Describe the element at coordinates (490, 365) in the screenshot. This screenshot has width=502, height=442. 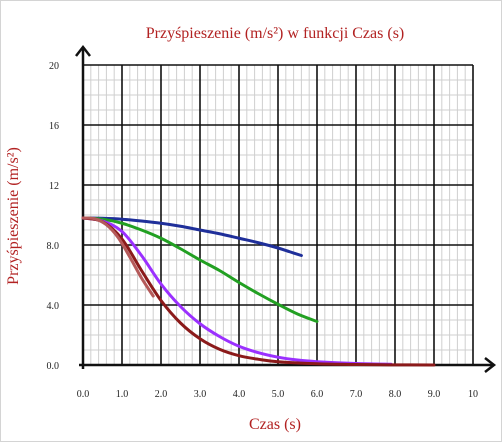
I see `x-axis-arrow` at that location.